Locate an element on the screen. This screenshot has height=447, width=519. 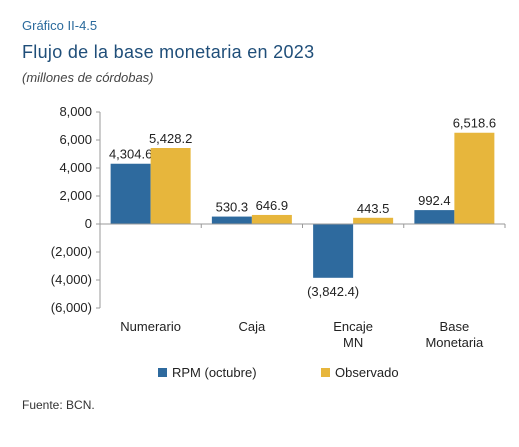
source-note: Fuente: BCN. is located at coordinates (58, 405).